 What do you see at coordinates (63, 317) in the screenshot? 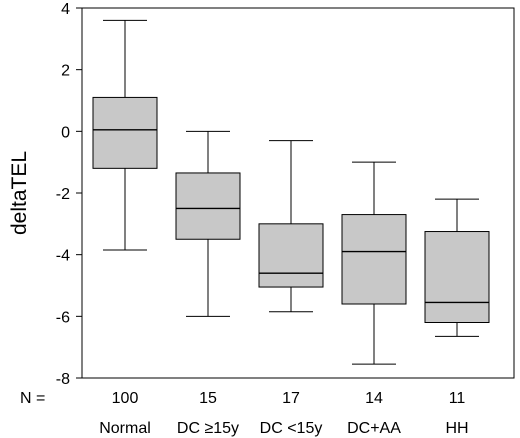
I see `y-tick-label: -6` at bounding box center [63, 317].